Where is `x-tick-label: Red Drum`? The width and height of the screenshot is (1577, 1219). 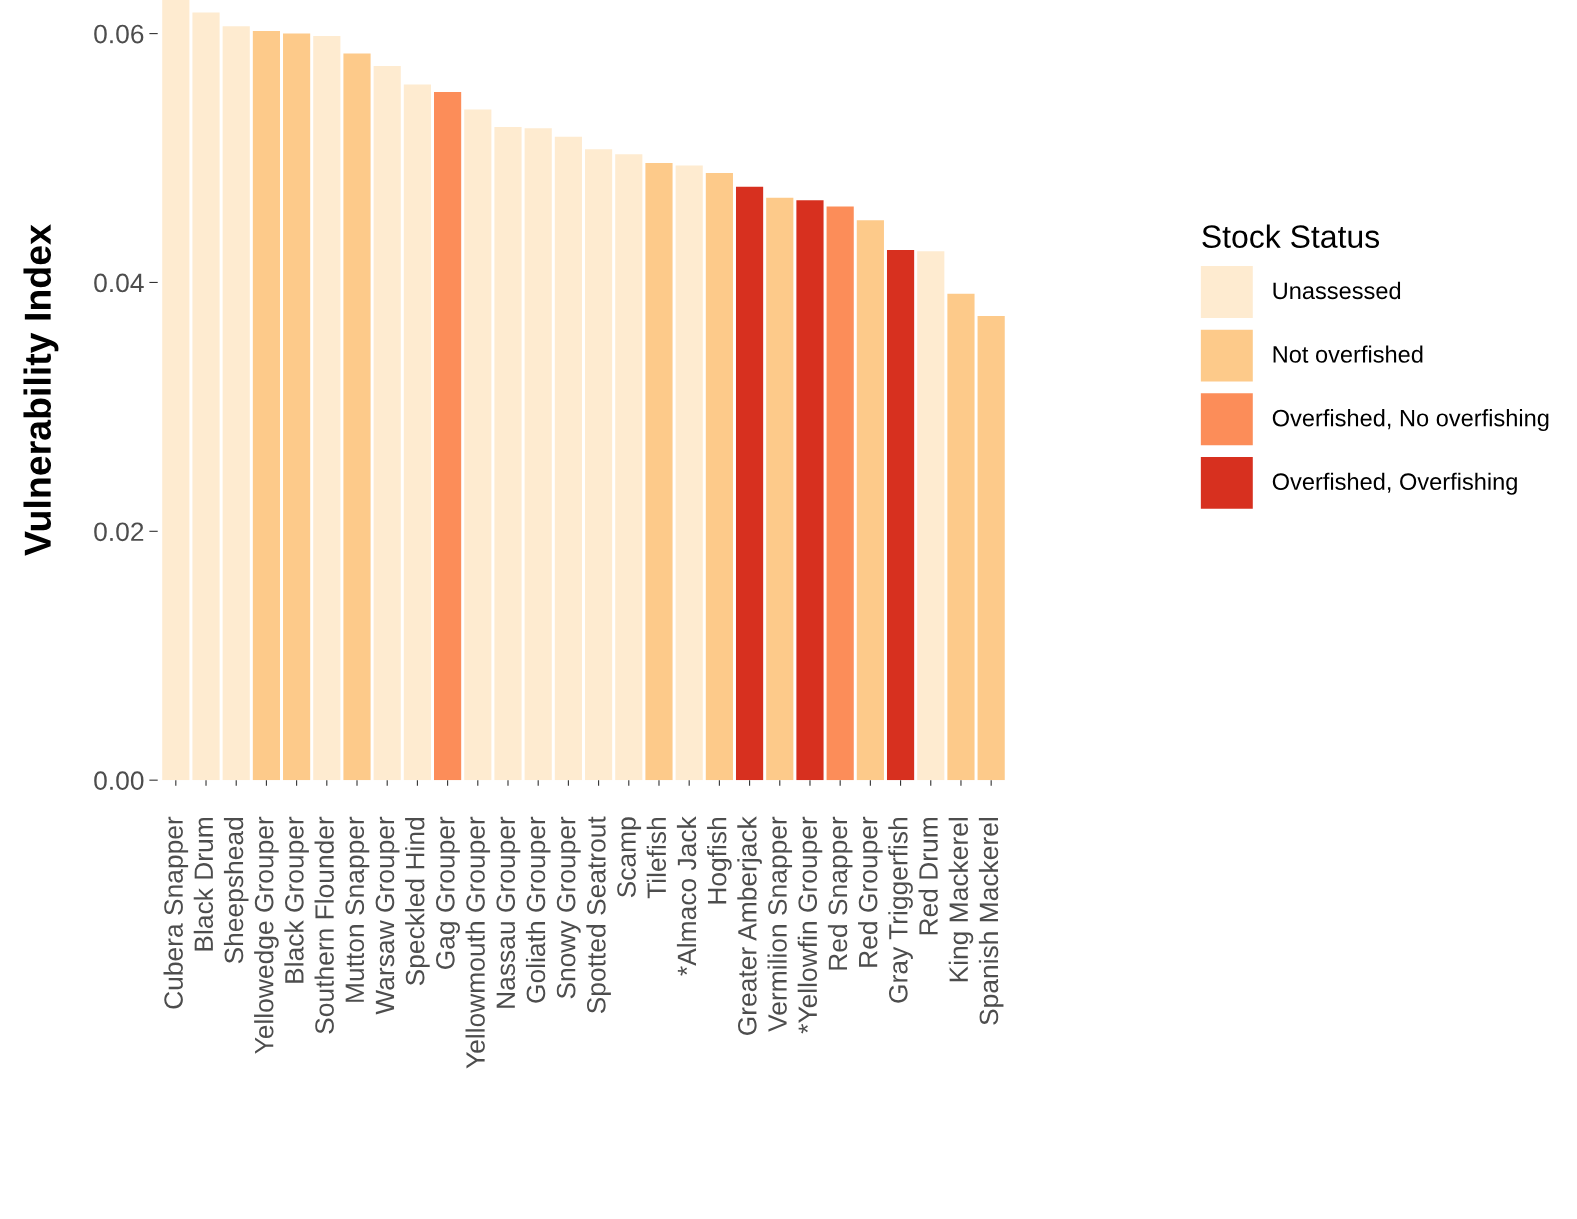
x-tick-label: Red Drum is located at coordinates (928, 876).